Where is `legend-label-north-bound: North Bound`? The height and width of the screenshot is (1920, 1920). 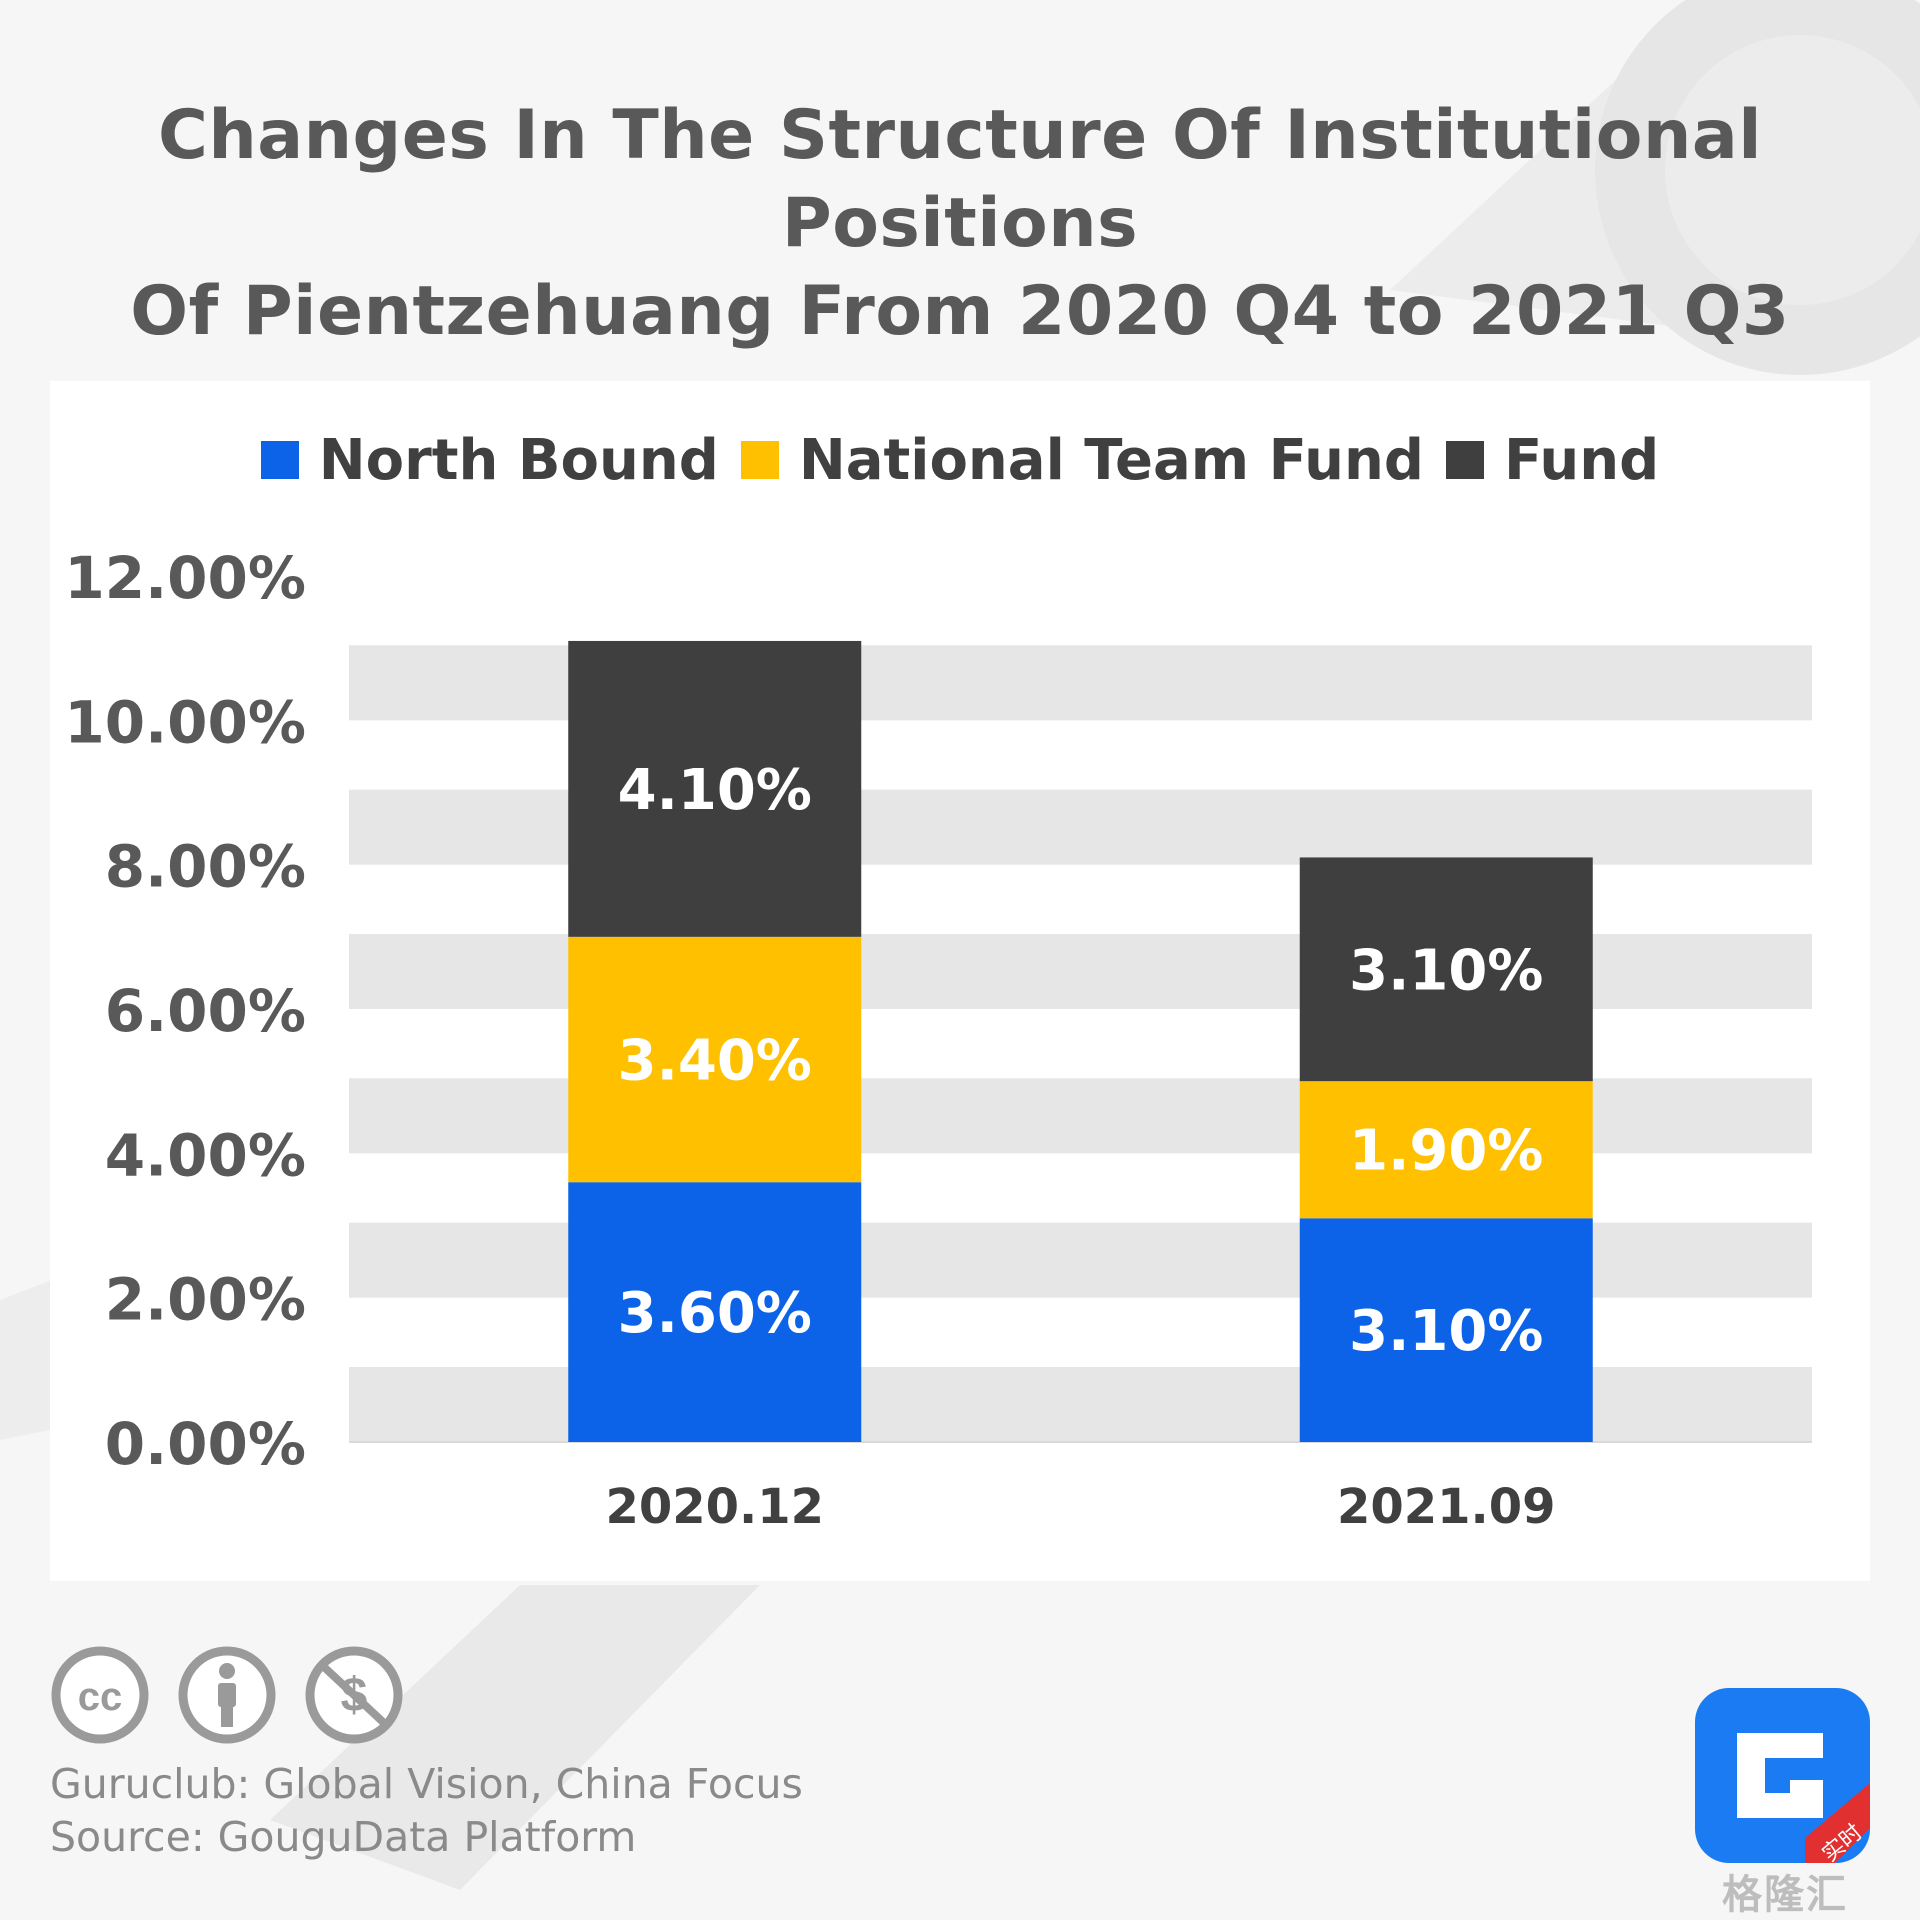 legend-label-north-bound: North Bound is located at coordinates (518, 460).